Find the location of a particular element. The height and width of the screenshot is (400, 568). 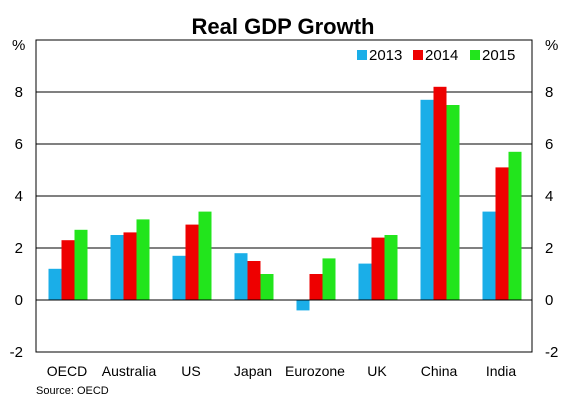

source-note: Source: OECD is located at coordinates (72, 391).